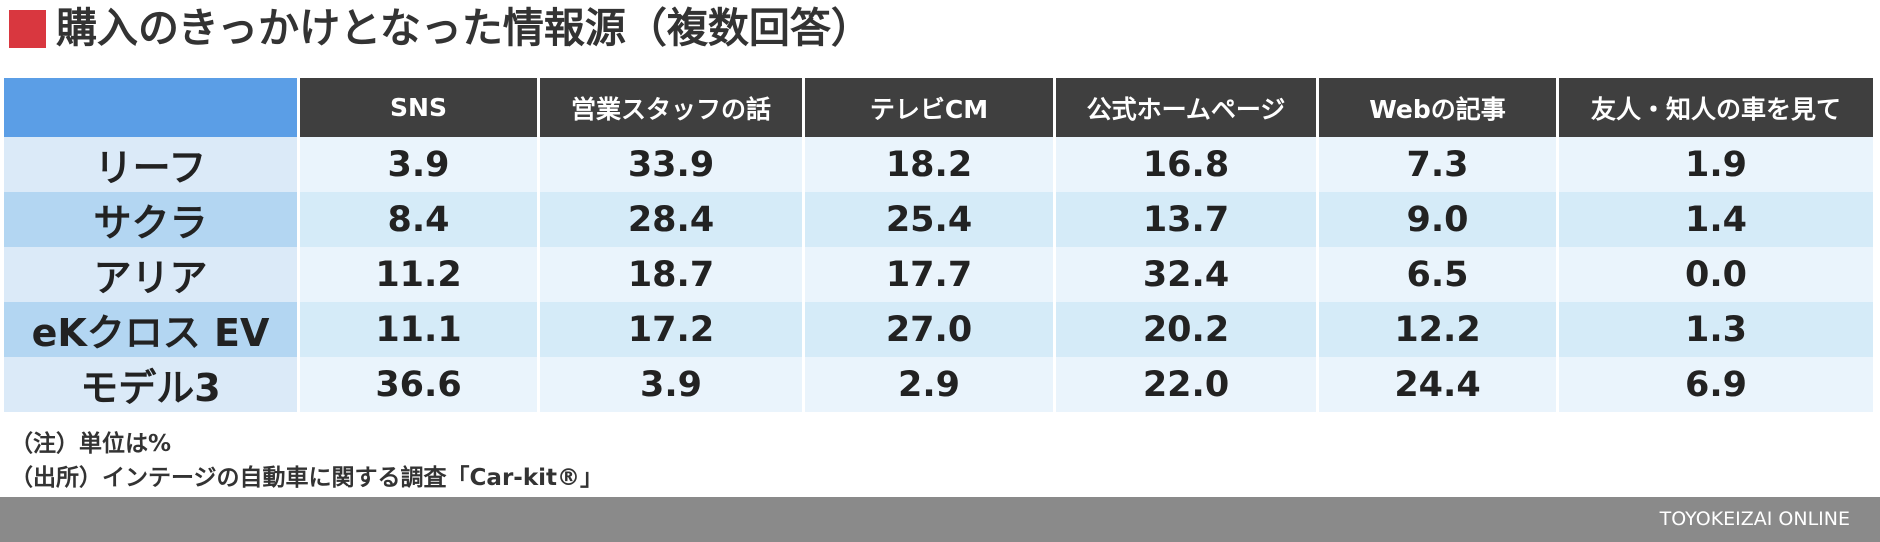 The height and width of the screenshot is (542, 1880). What do you see at coordinates (1754, 519) in the screenshot?
I see `footer-brand: TOYOKEIZAI ONLINE` at bounding box center [1754, 519].